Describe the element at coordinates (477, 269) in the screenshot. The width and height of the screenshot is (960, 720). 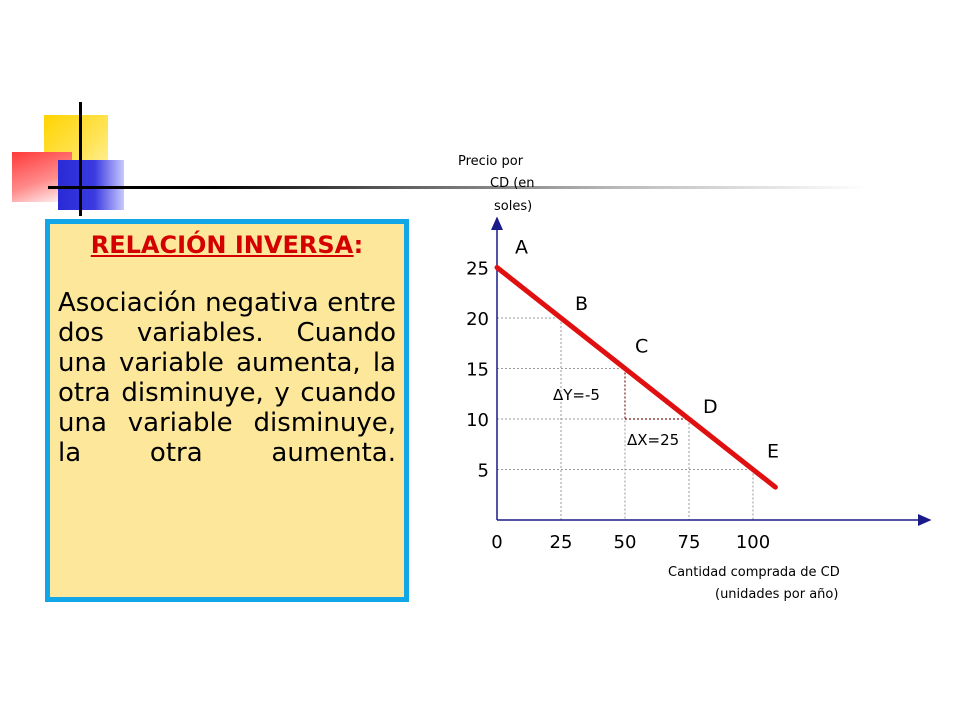
I see `y-tick-label: 25` at that location.